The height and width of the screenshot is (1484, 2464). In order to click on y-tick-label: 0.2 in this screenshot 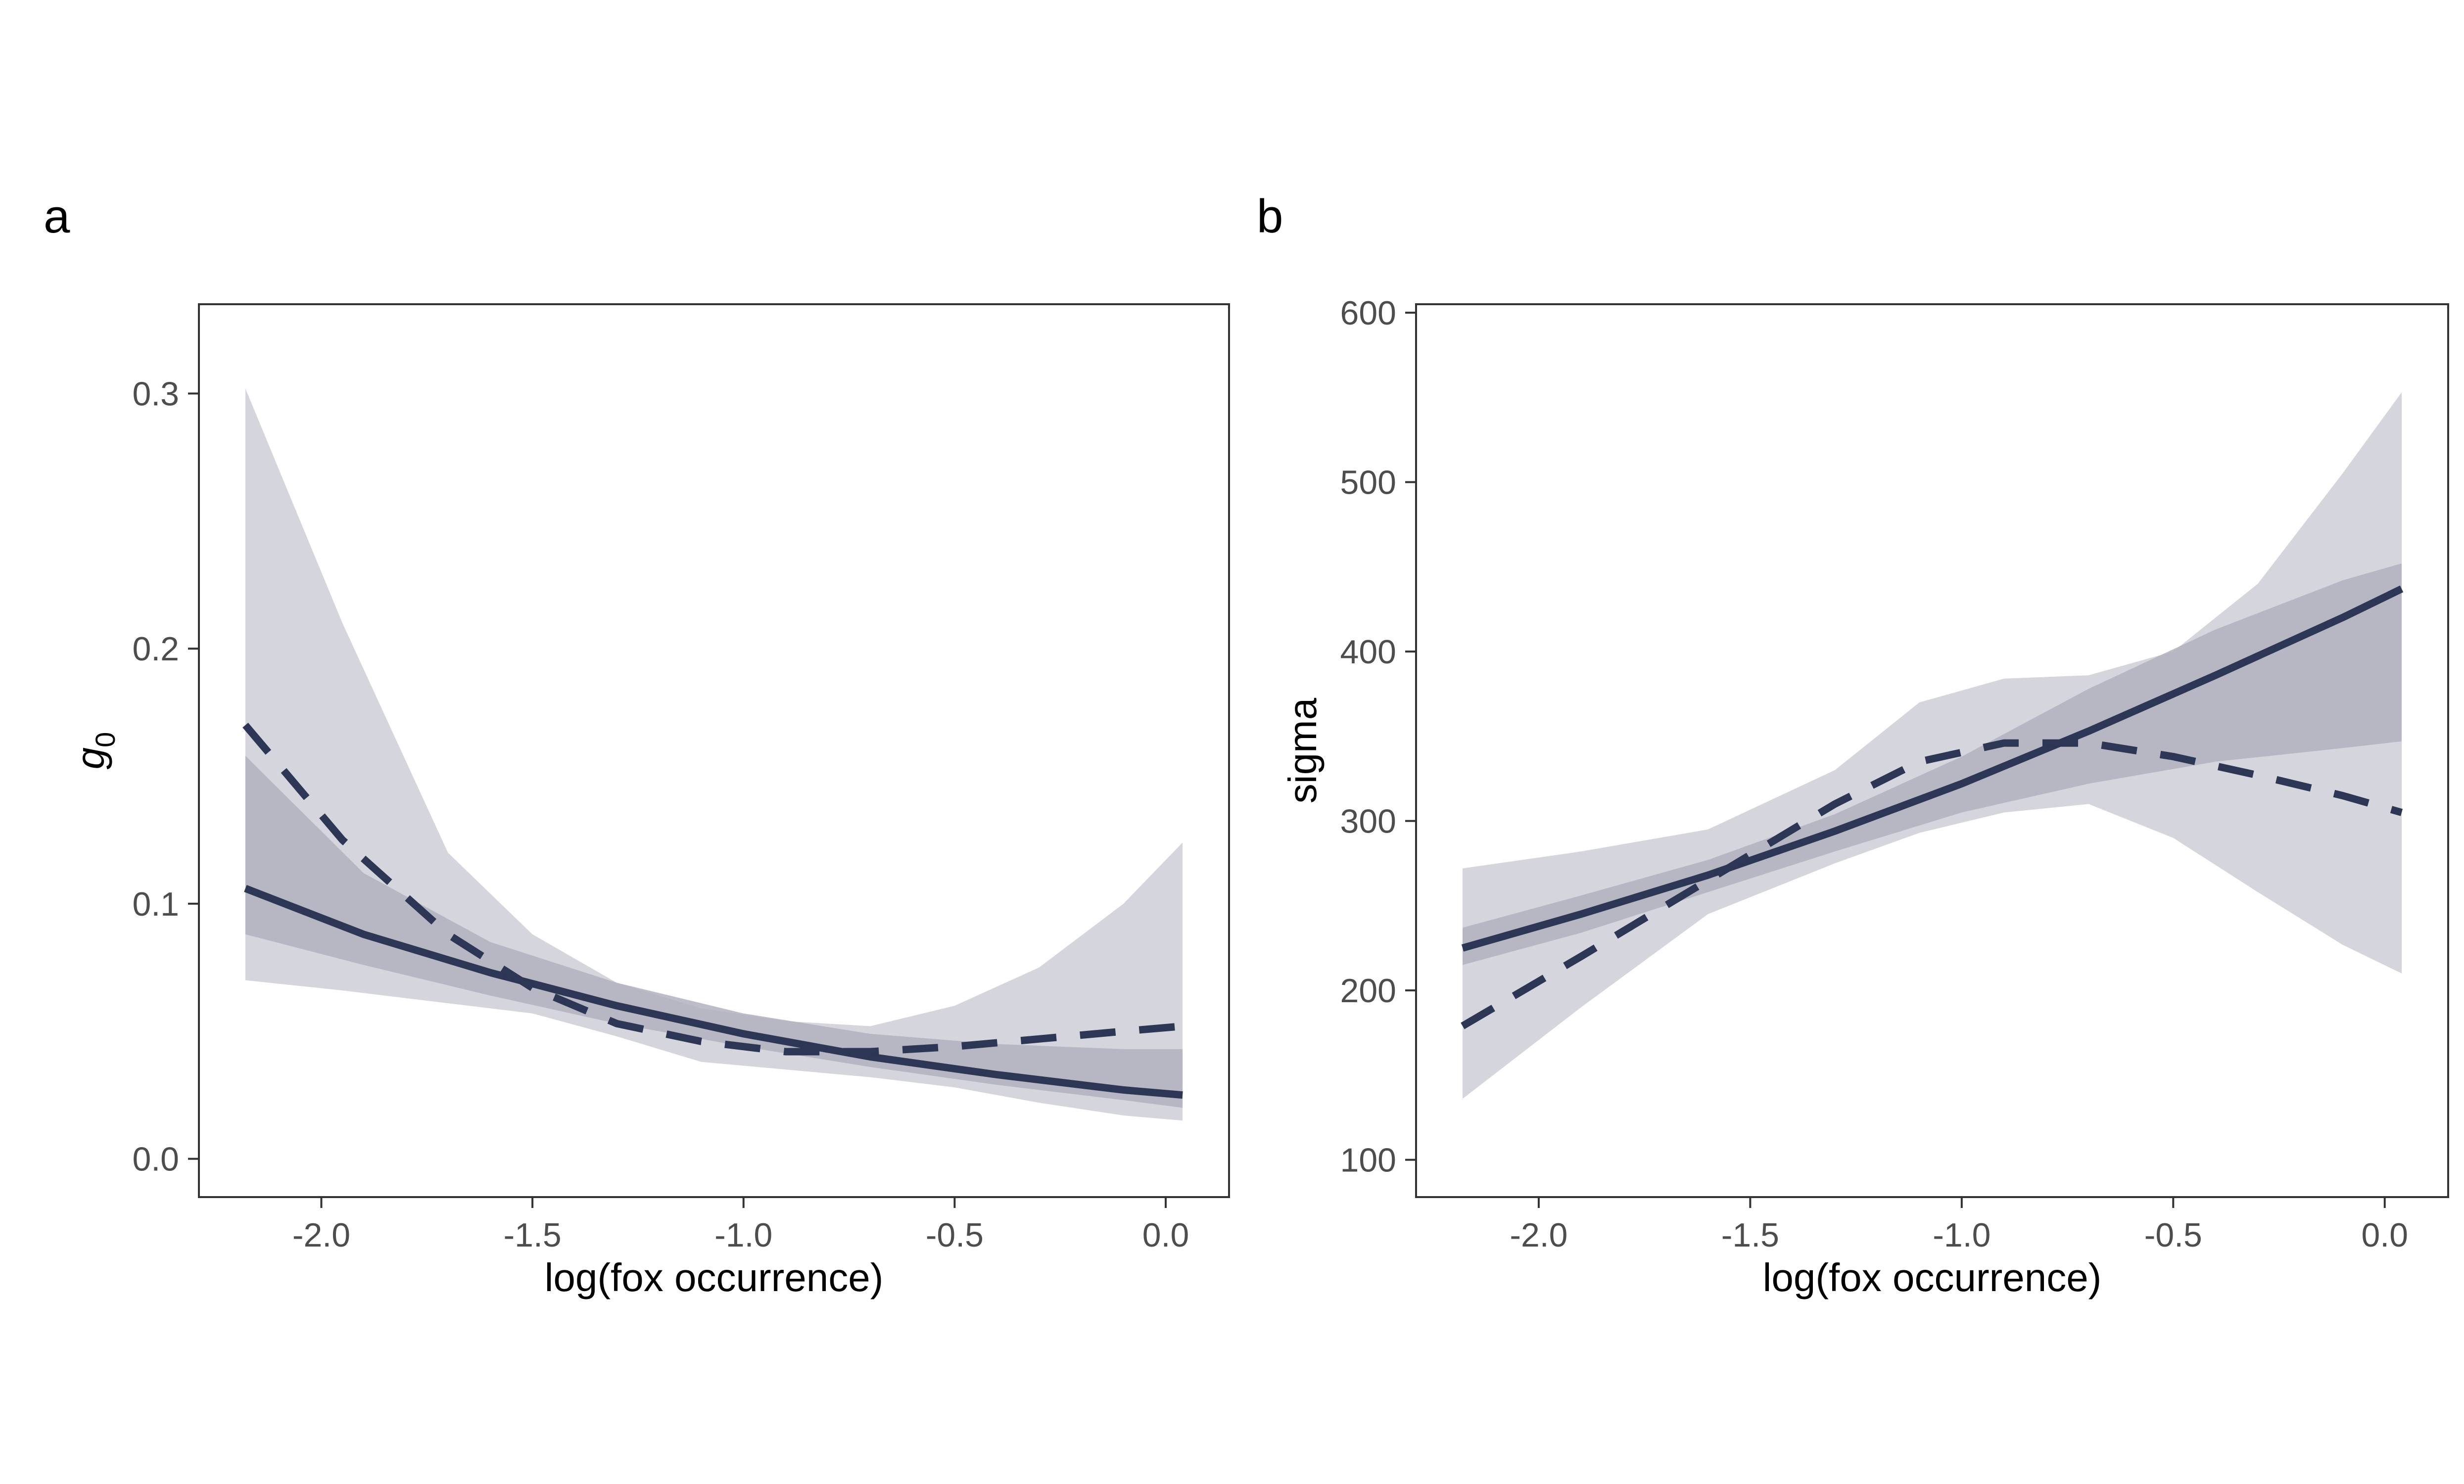, I will do `click(156, 649)`.